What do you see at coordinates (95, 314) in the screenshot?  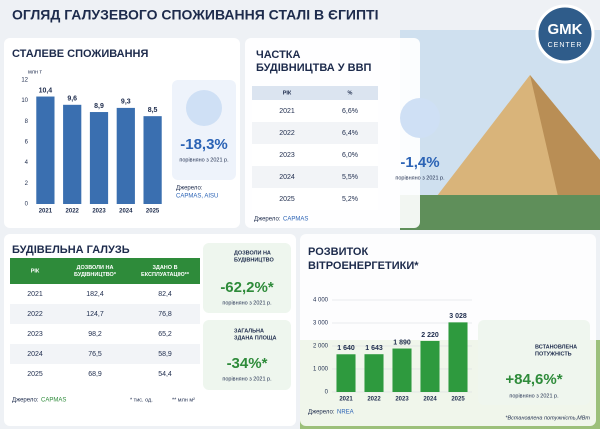 I see `table-cell: 124,7` at bounding box center [95, 314].